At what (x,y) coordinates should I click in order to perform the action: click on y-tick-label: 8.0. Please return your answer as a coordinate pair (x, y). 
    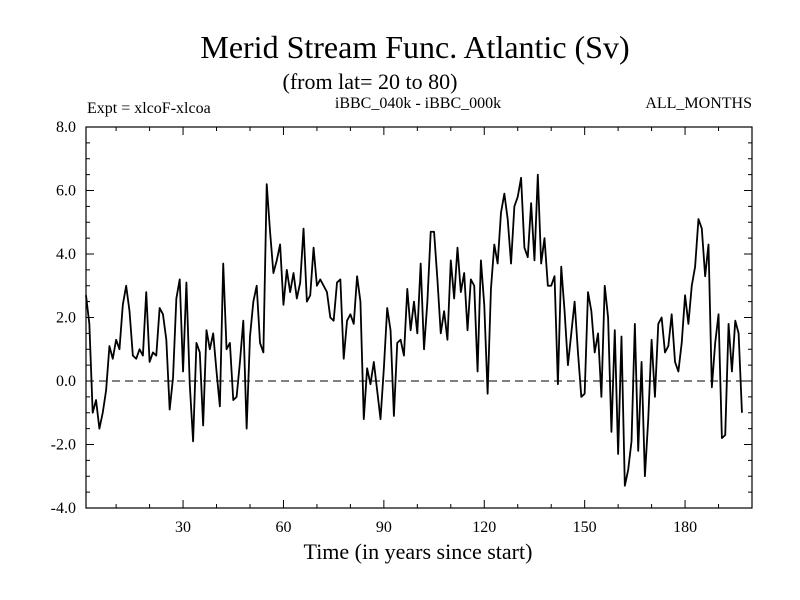
    Looking at the image, I should click on (66, 127).